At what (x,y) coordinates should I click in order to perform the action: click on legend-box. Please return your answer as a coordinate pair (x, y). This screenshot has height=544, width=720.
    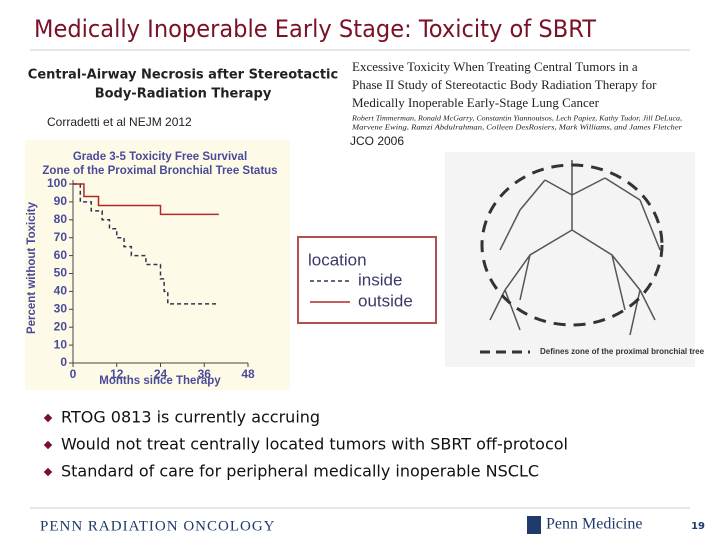
    Looking at the image, I should click on (367, 280).